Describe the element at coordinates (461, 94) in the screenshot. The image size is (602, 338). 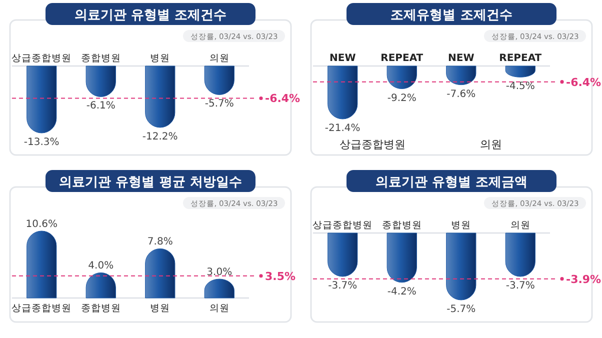
I see `data-label: -7.6%` at that location.